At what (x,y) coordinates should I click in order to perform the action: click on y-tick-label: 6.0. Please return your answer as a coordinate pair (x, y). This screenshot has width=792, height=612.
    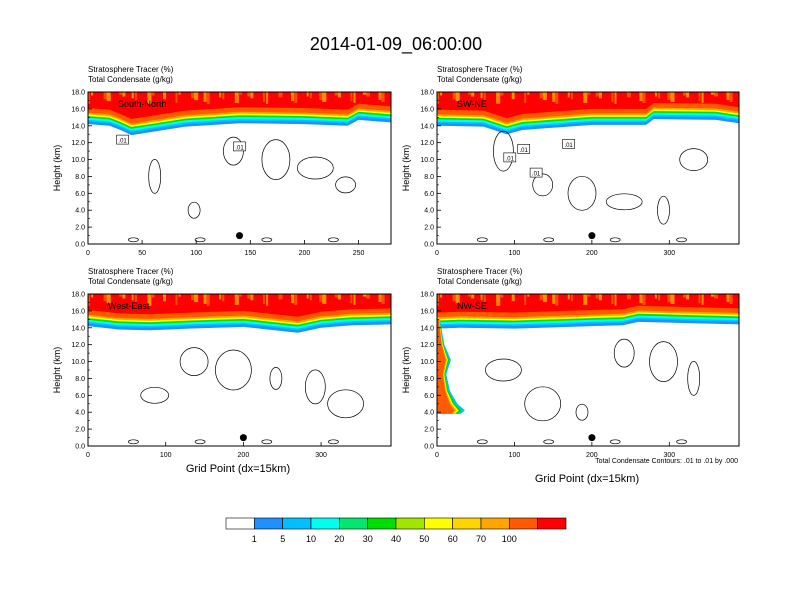
    Looking at the image, I should click on (80, 194).